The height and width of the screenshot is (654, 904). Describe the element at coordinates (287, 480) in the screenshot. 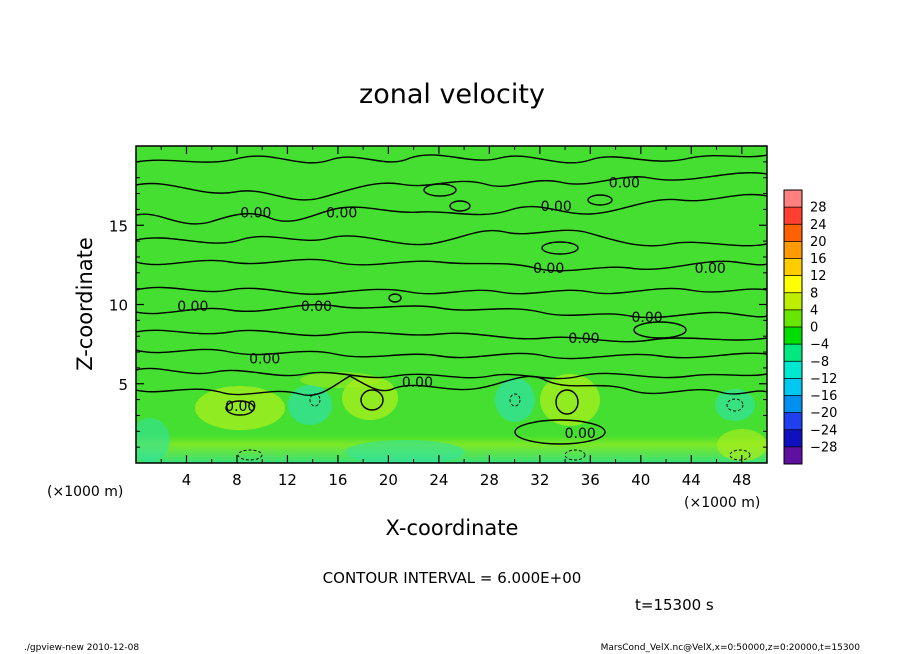

I see `x-tick-label: 12` at that location.